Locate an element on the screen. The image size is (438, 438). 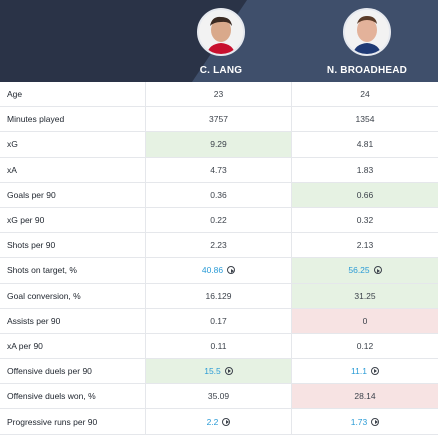
stat-label: xA per 90 is located at coordinates (73, 346).